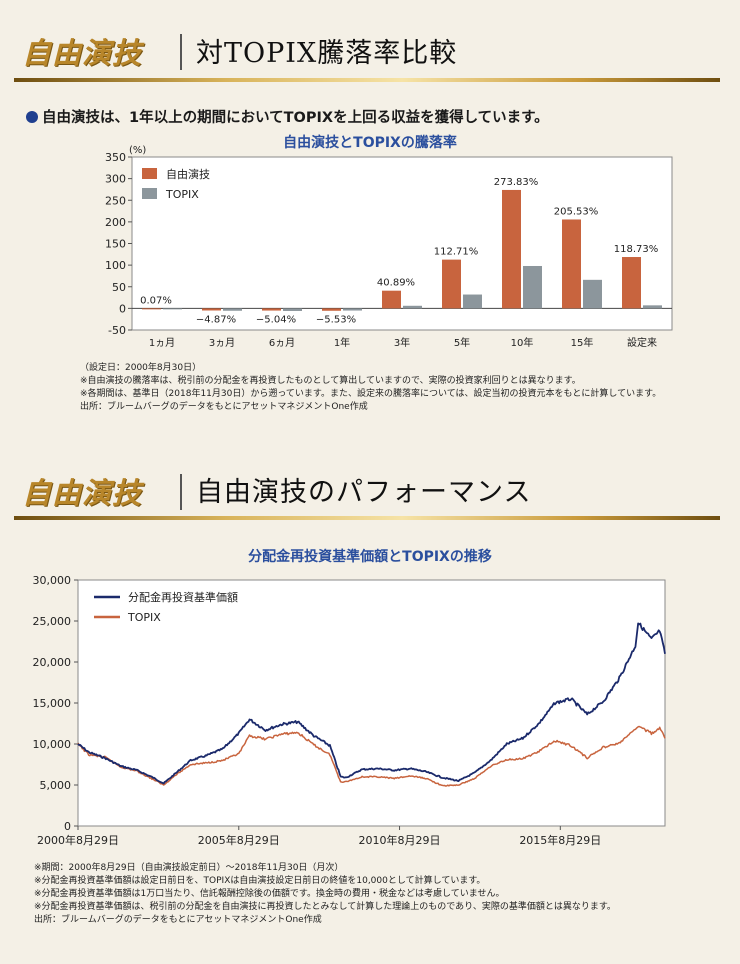 The width and height of the screenshot is (740, 964). Describe the element at coordinates (115, 244) in the screenshot. I see `y-tick-label: 150` at that location.